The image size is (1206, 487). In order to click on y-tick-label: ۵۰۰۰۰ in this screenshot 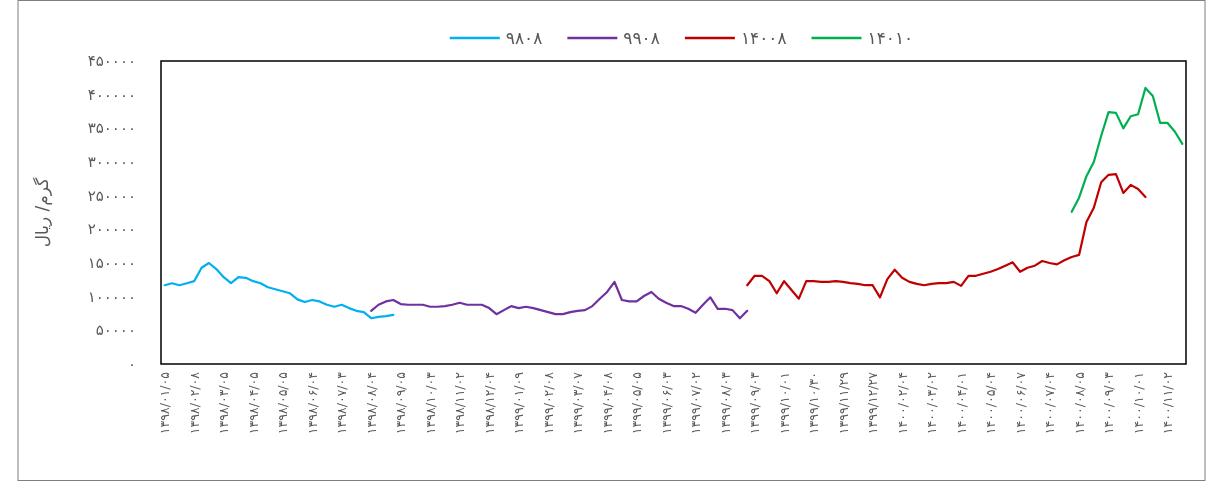, I will do `click(115, 330)`.